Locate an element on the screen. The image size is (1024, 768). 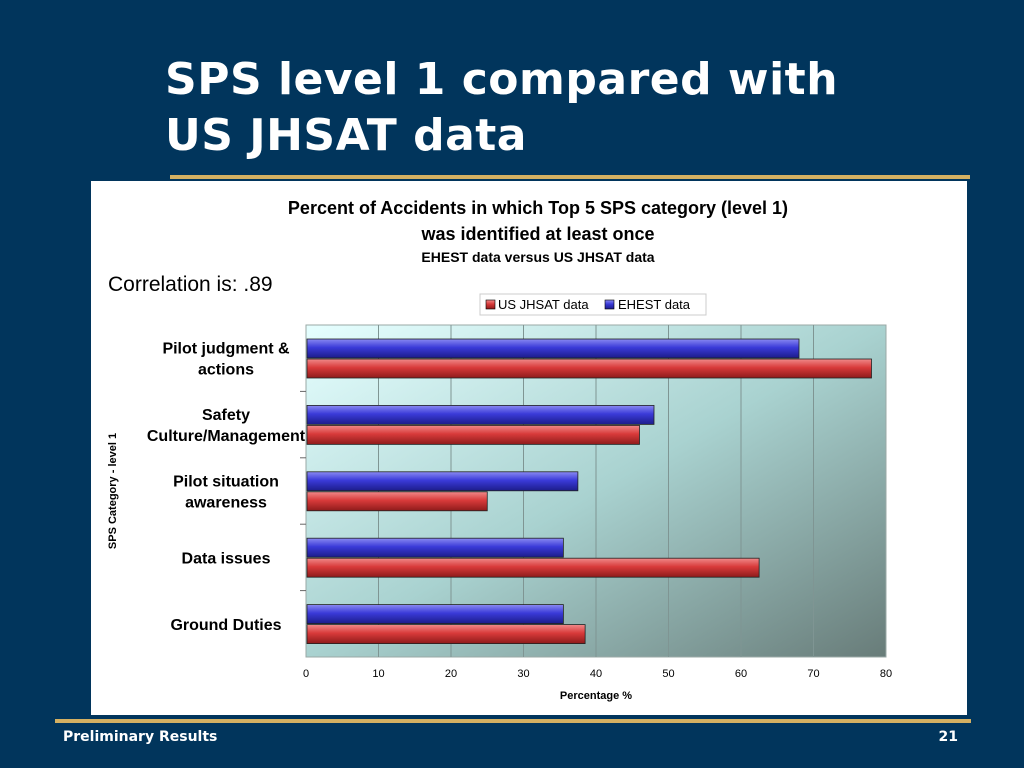
legend-swatch-us-jhsat is located at coordinates (490, 304).